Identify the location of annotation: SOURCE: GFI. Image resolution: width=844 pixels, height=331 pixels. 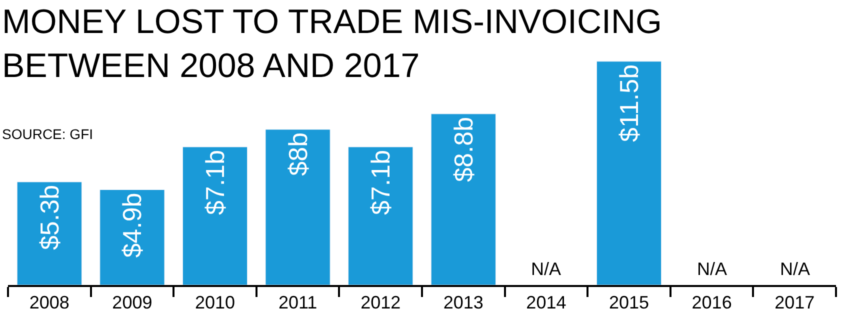
(48, 134).